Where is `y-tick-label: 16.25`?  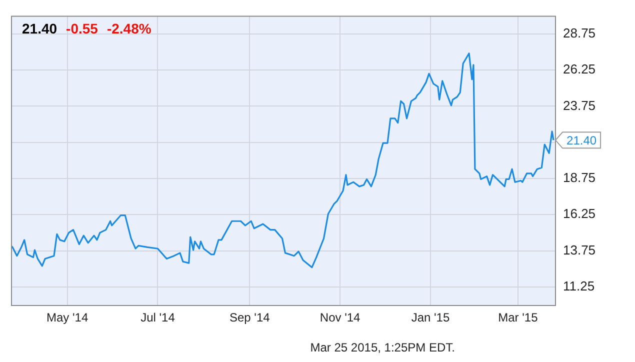
y-tick-label: 16.25 is located at coordinates (579, 214).